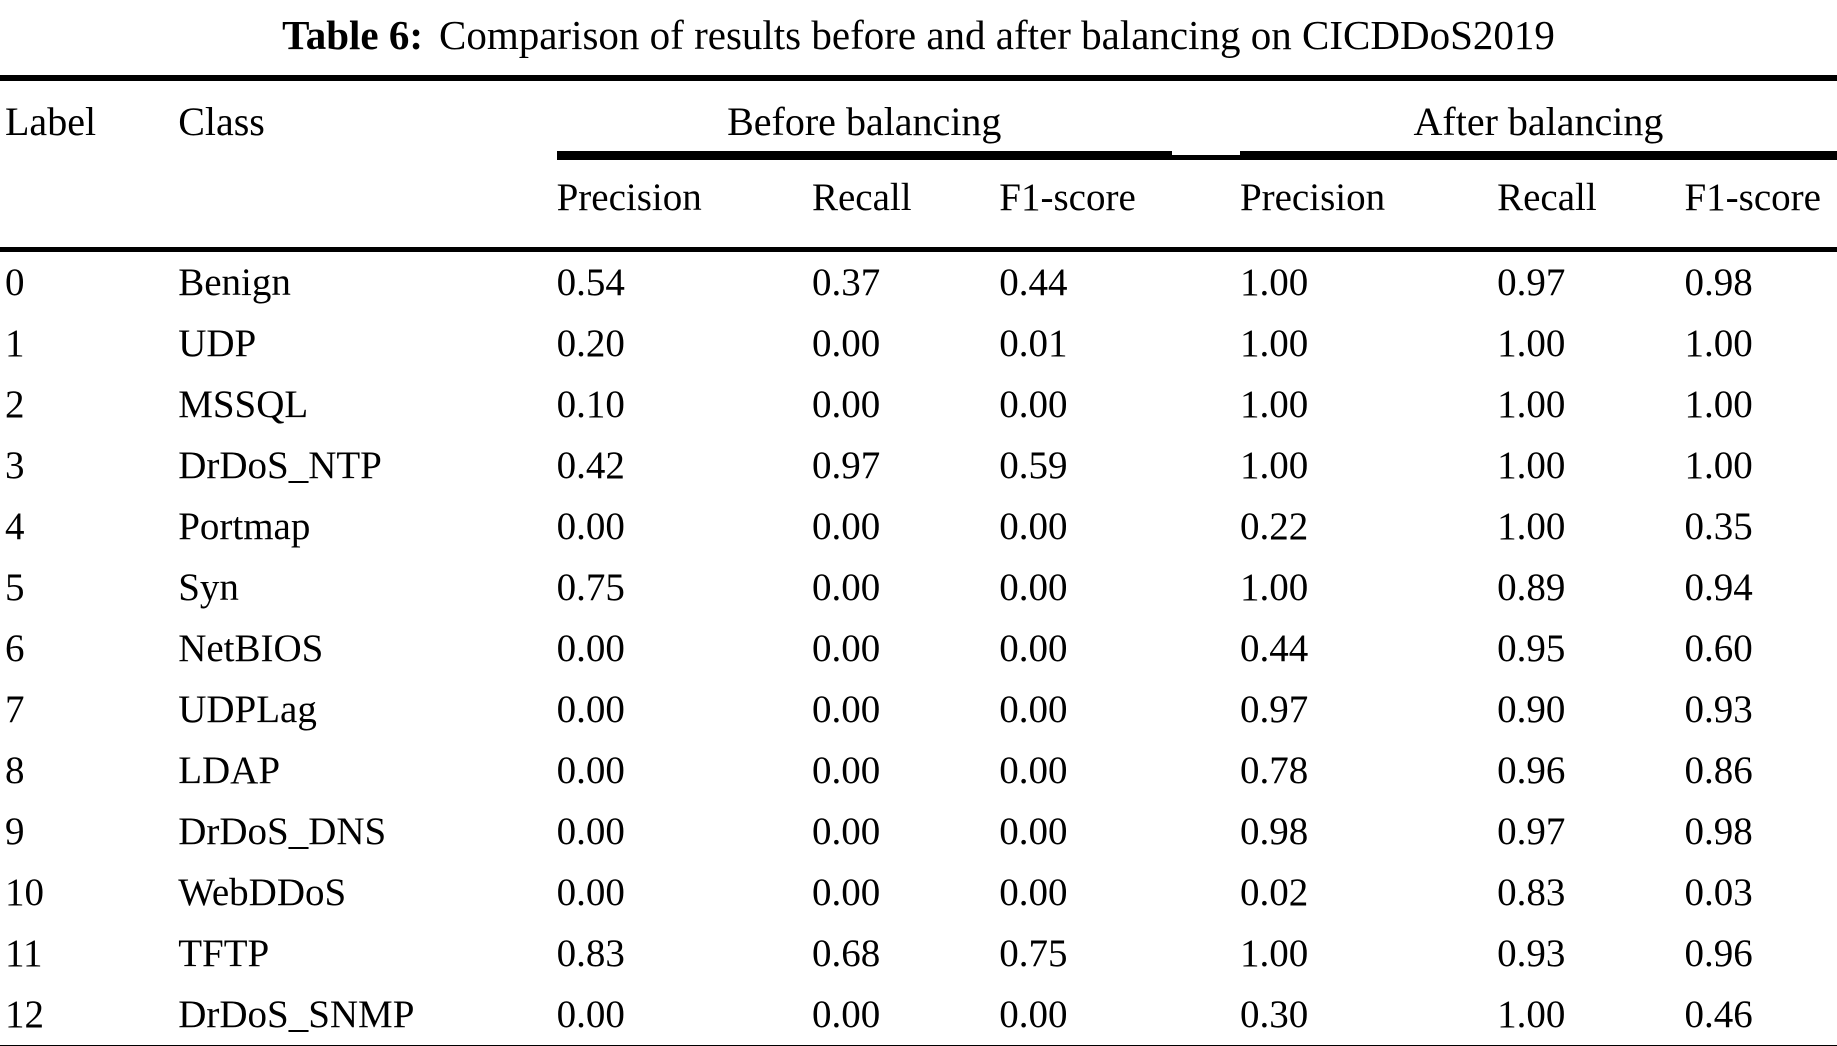 The height and width of the screenshot is (1046, 1837). Describe the element at coordinates (89, 165) in the screenshot. I see `column-header-label: Label` at that location.